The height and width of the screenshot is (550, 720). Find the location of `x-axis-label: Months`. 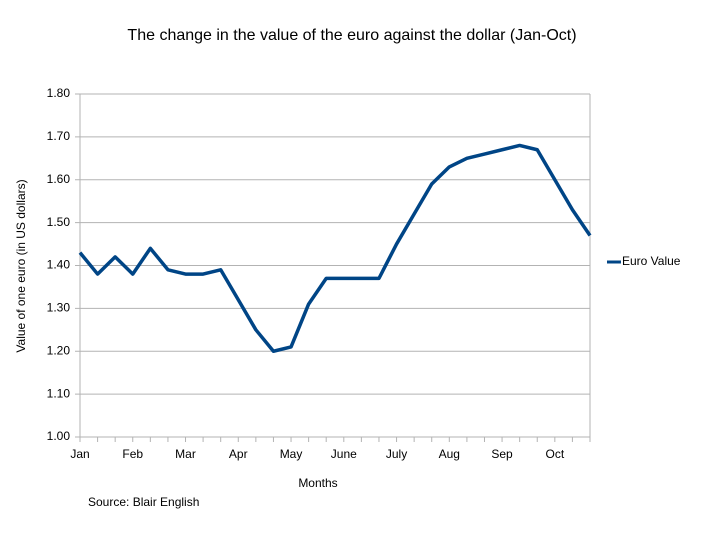

x-axis-label: Months is located at coordinates (317, 483).